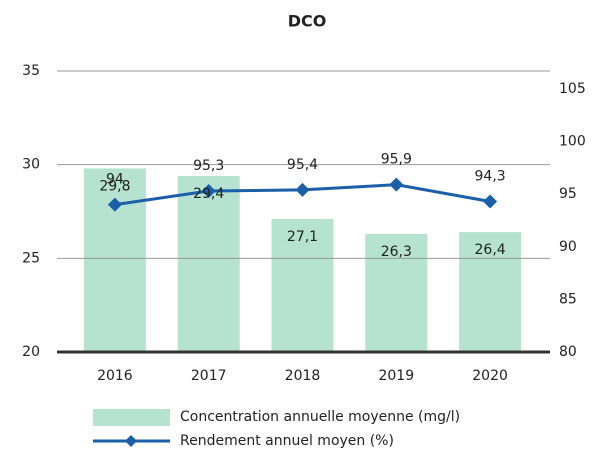 The width and height of the screenshot is (611, 461). What do you see at coordinates (568, 194) in the screenshot?
I see `y2-tick-label: 95` at bounding box center [568, 194].